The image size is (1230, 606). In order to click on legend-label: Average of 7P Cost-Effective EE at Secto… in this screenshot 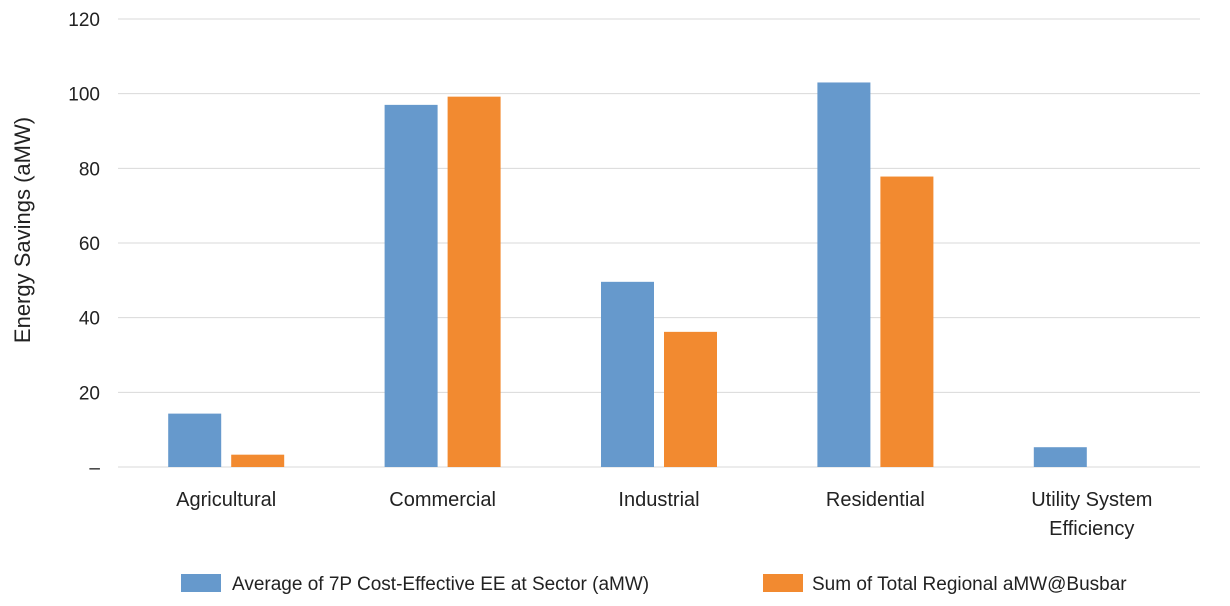, I will do `click(440, 584)`.